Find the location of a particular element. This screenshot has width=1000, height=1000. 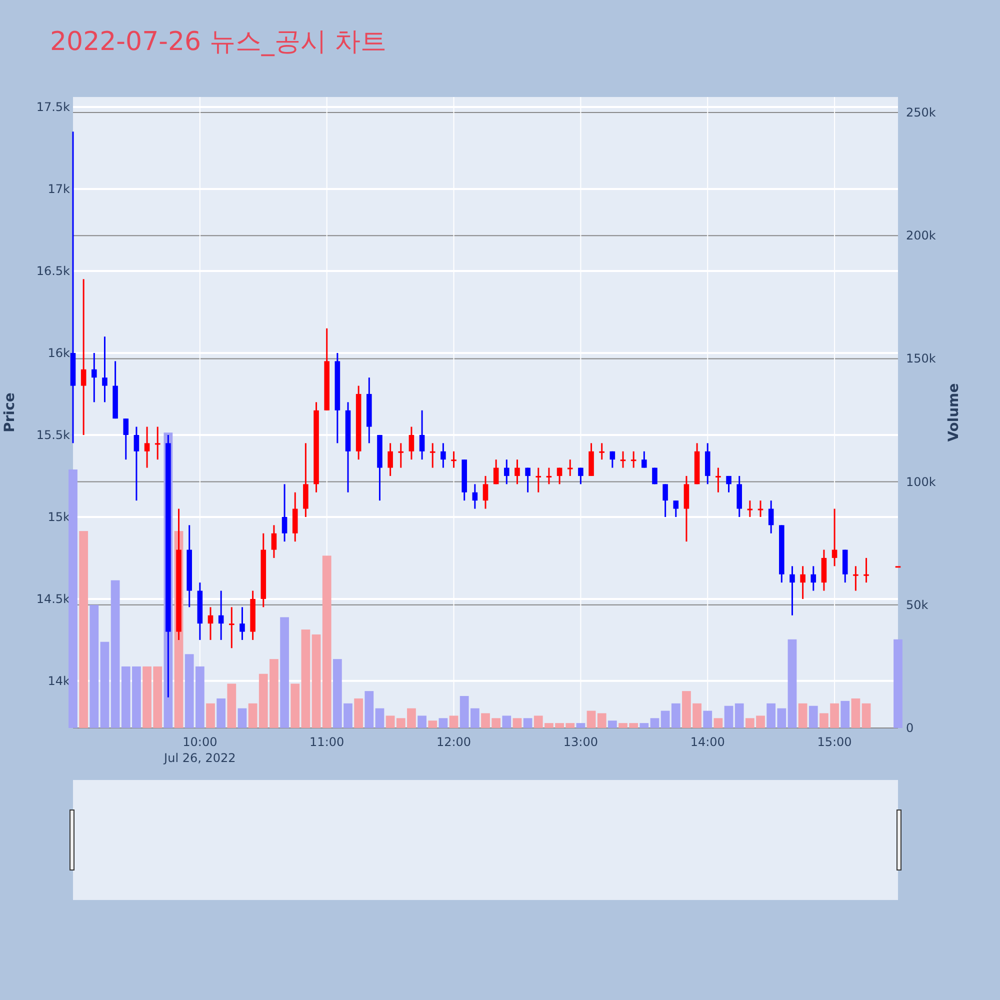

y-tick-label: 16k is located at coordinates (59, 353).